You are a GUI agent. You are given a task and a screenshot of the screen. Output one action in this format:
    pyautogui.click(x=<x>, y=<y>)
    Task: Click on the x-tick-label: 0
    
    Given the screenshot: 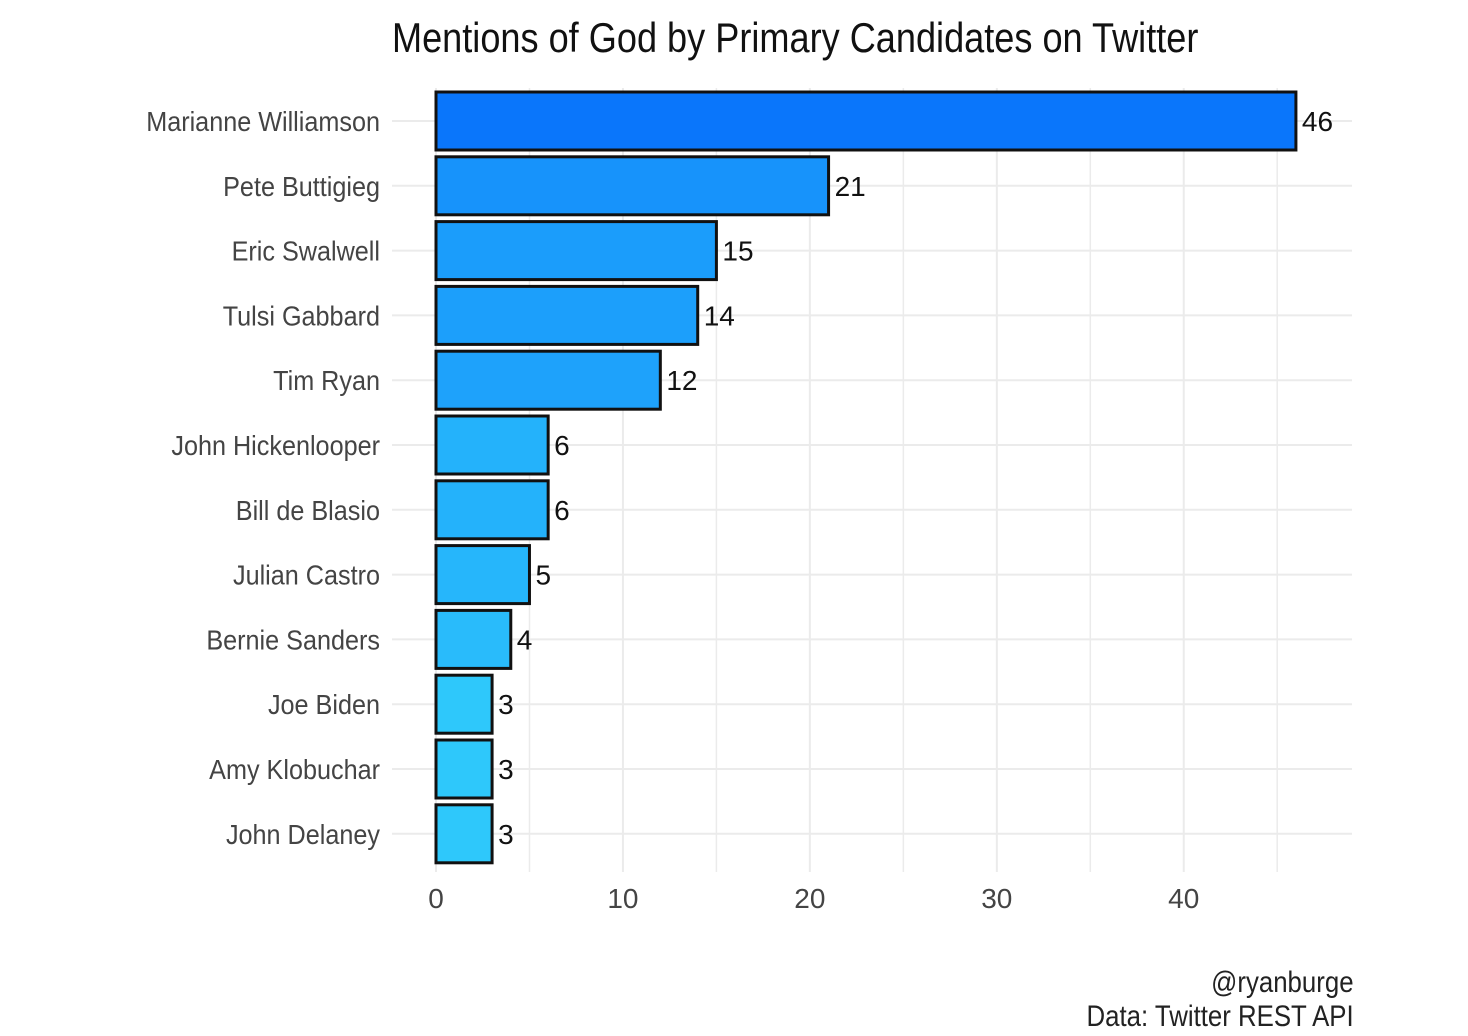 What is the action you would take?
    pyautogui.click(x=436, y=898)
    